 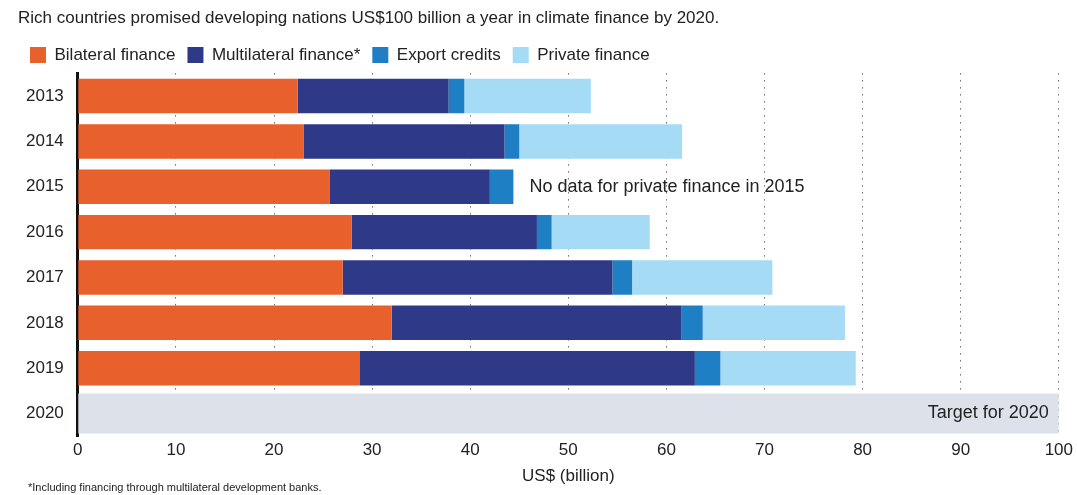 I want to click on x-tick-label: 100, so click(x=1059, y=450).